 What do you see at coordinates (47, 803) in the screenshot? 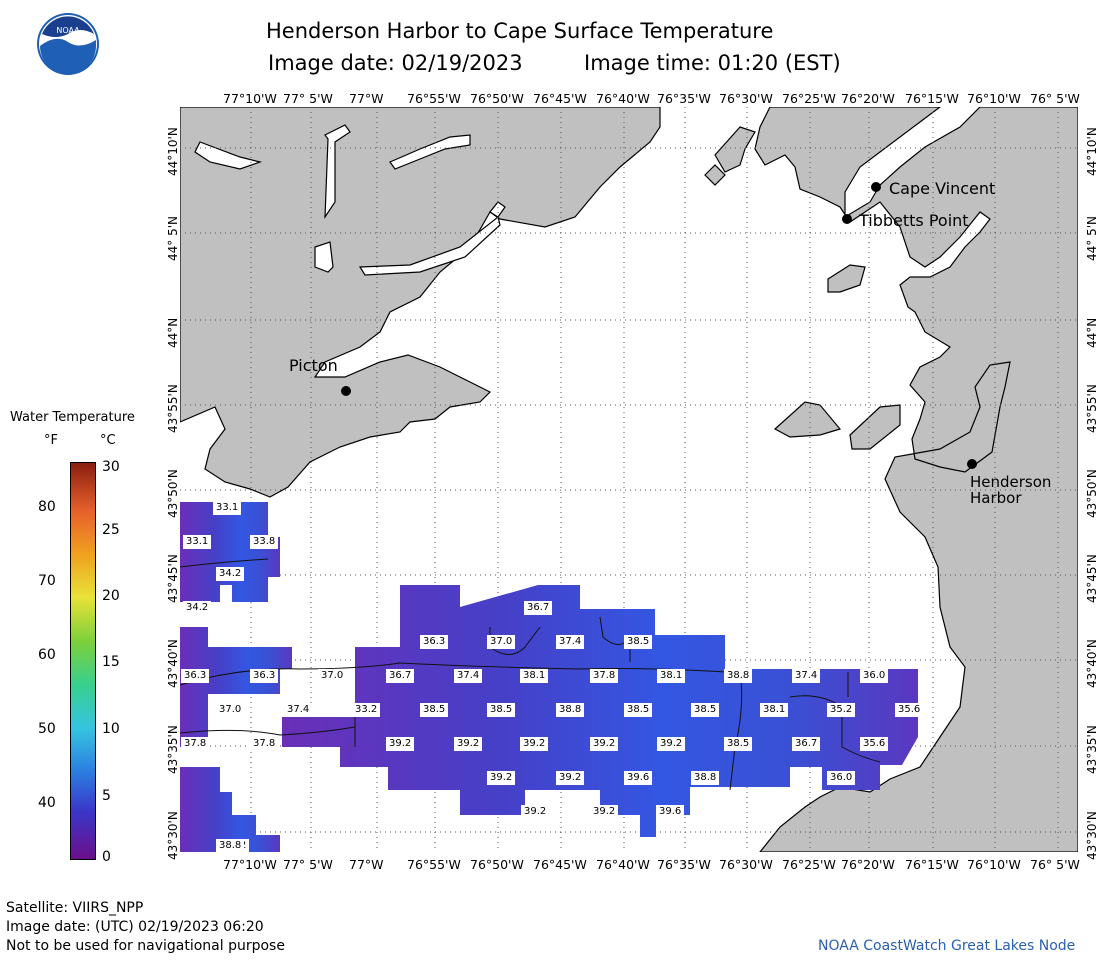
I see `fahrenheit-tick: 40` at bounding box center [47, 803].